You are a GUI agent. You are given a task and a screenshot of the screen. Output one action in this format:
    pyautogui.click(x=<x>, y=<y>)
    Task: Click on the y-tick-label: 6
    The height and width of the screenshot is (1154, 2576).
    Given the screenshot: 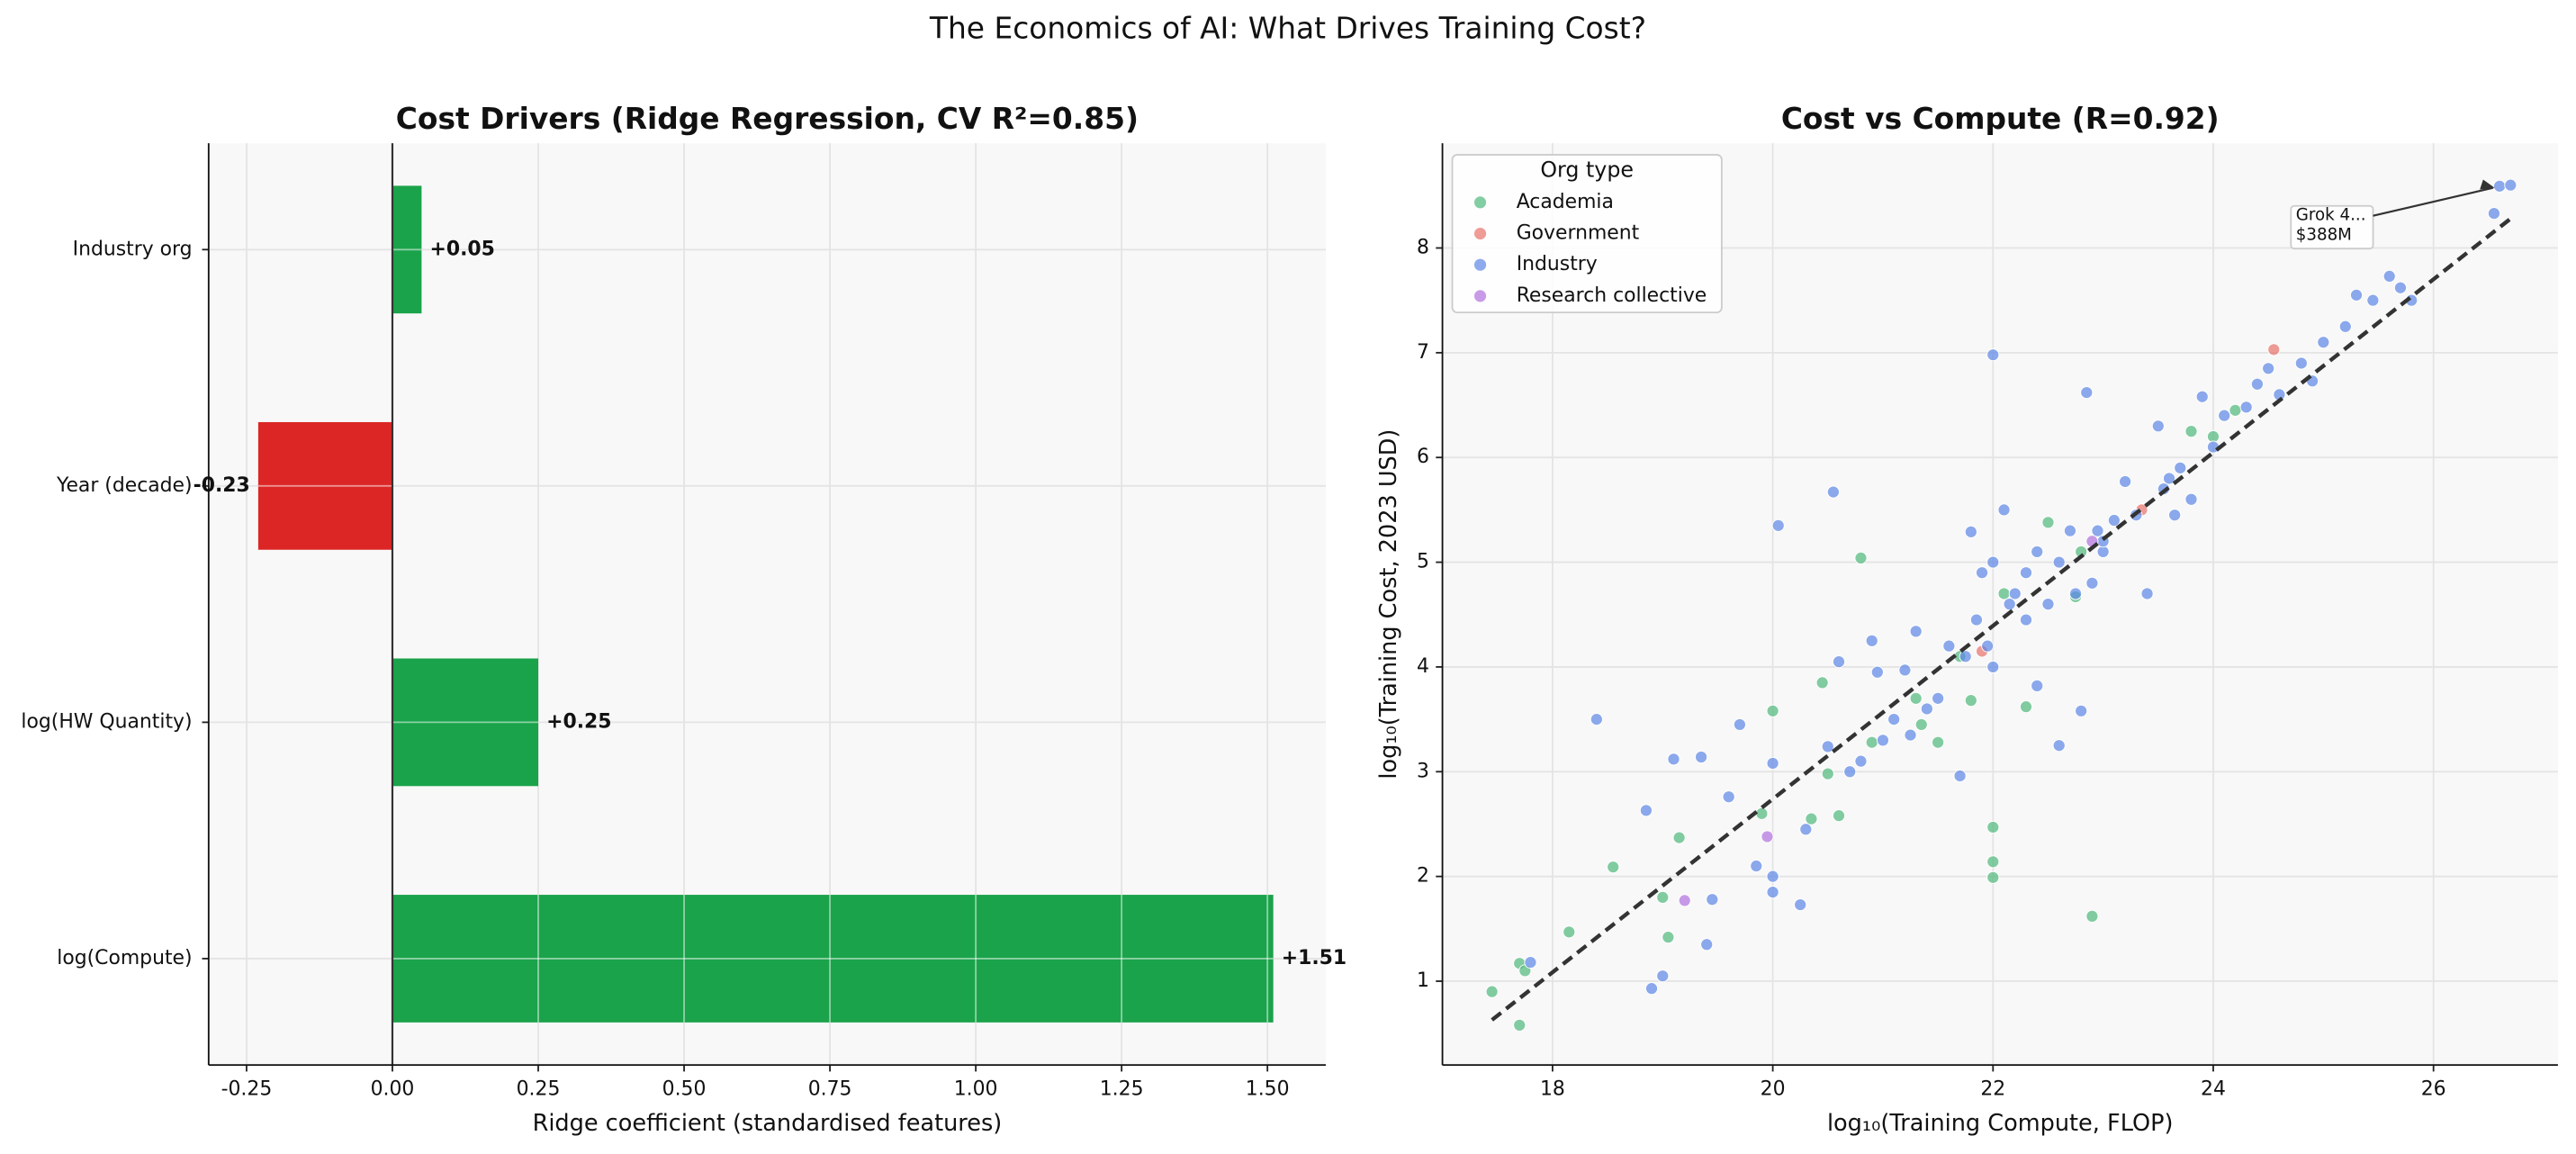 What is the action you would take?
    pyautogui.click(x=1423, y=457)
    